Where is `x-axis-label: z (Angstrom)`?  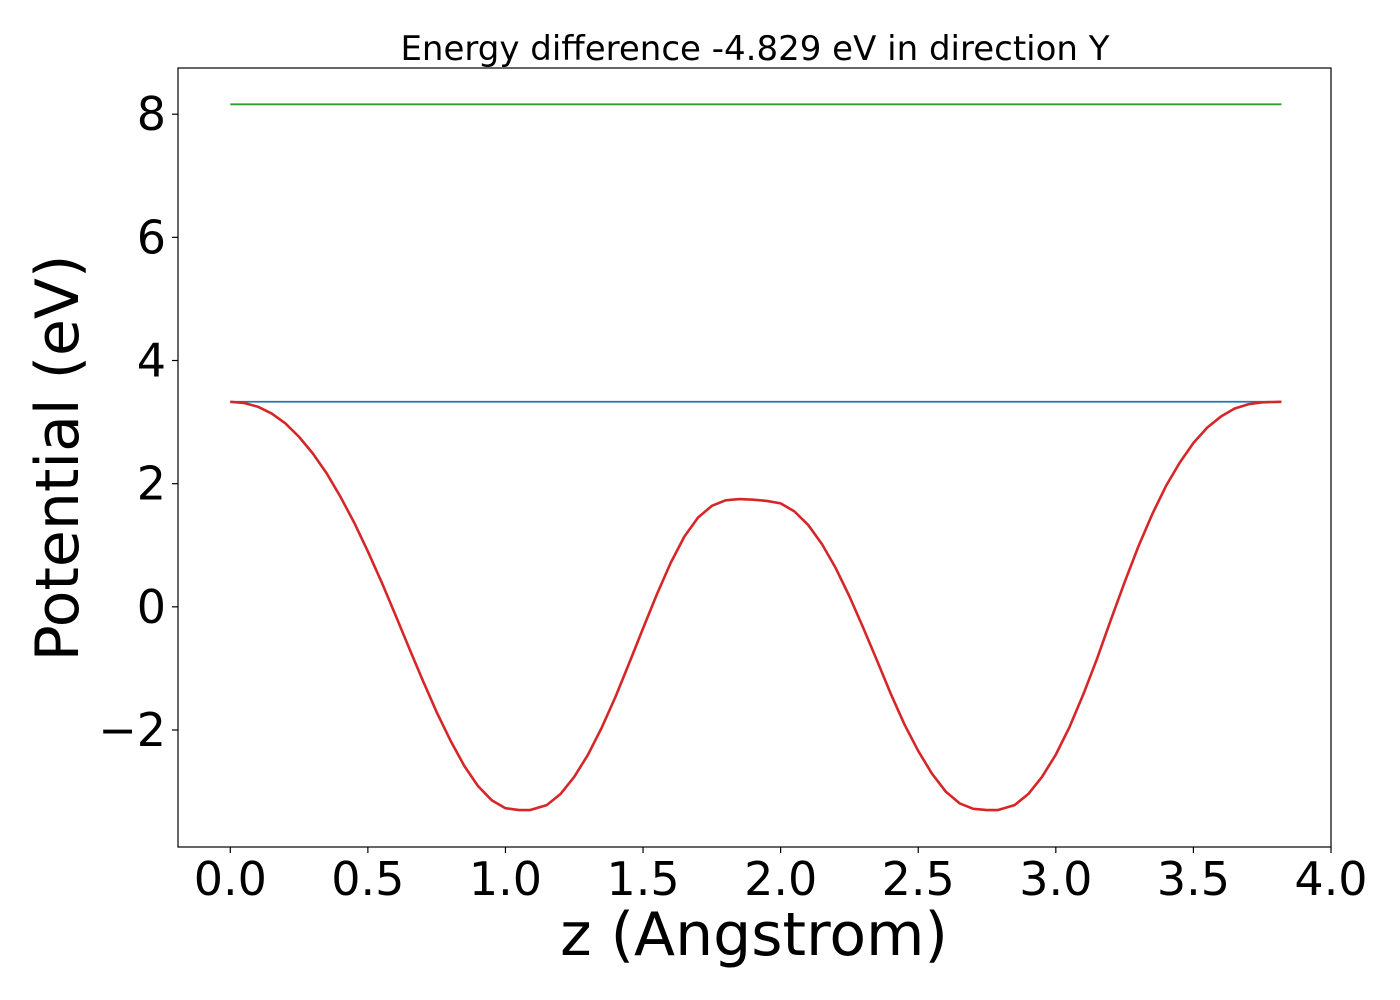
x-axis-label: z (Angstrom) is located at coordinates (754, 935).